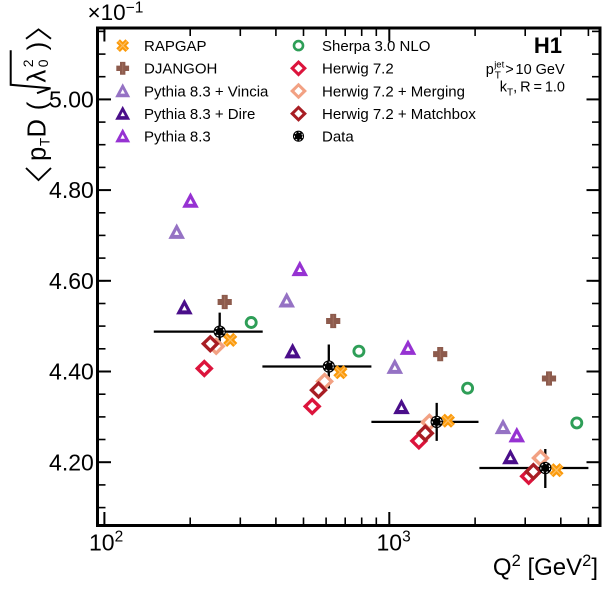 This screenshot has height=595, width=607. I want to click on svg-text: Herwig 7.2, so click(358, 69).